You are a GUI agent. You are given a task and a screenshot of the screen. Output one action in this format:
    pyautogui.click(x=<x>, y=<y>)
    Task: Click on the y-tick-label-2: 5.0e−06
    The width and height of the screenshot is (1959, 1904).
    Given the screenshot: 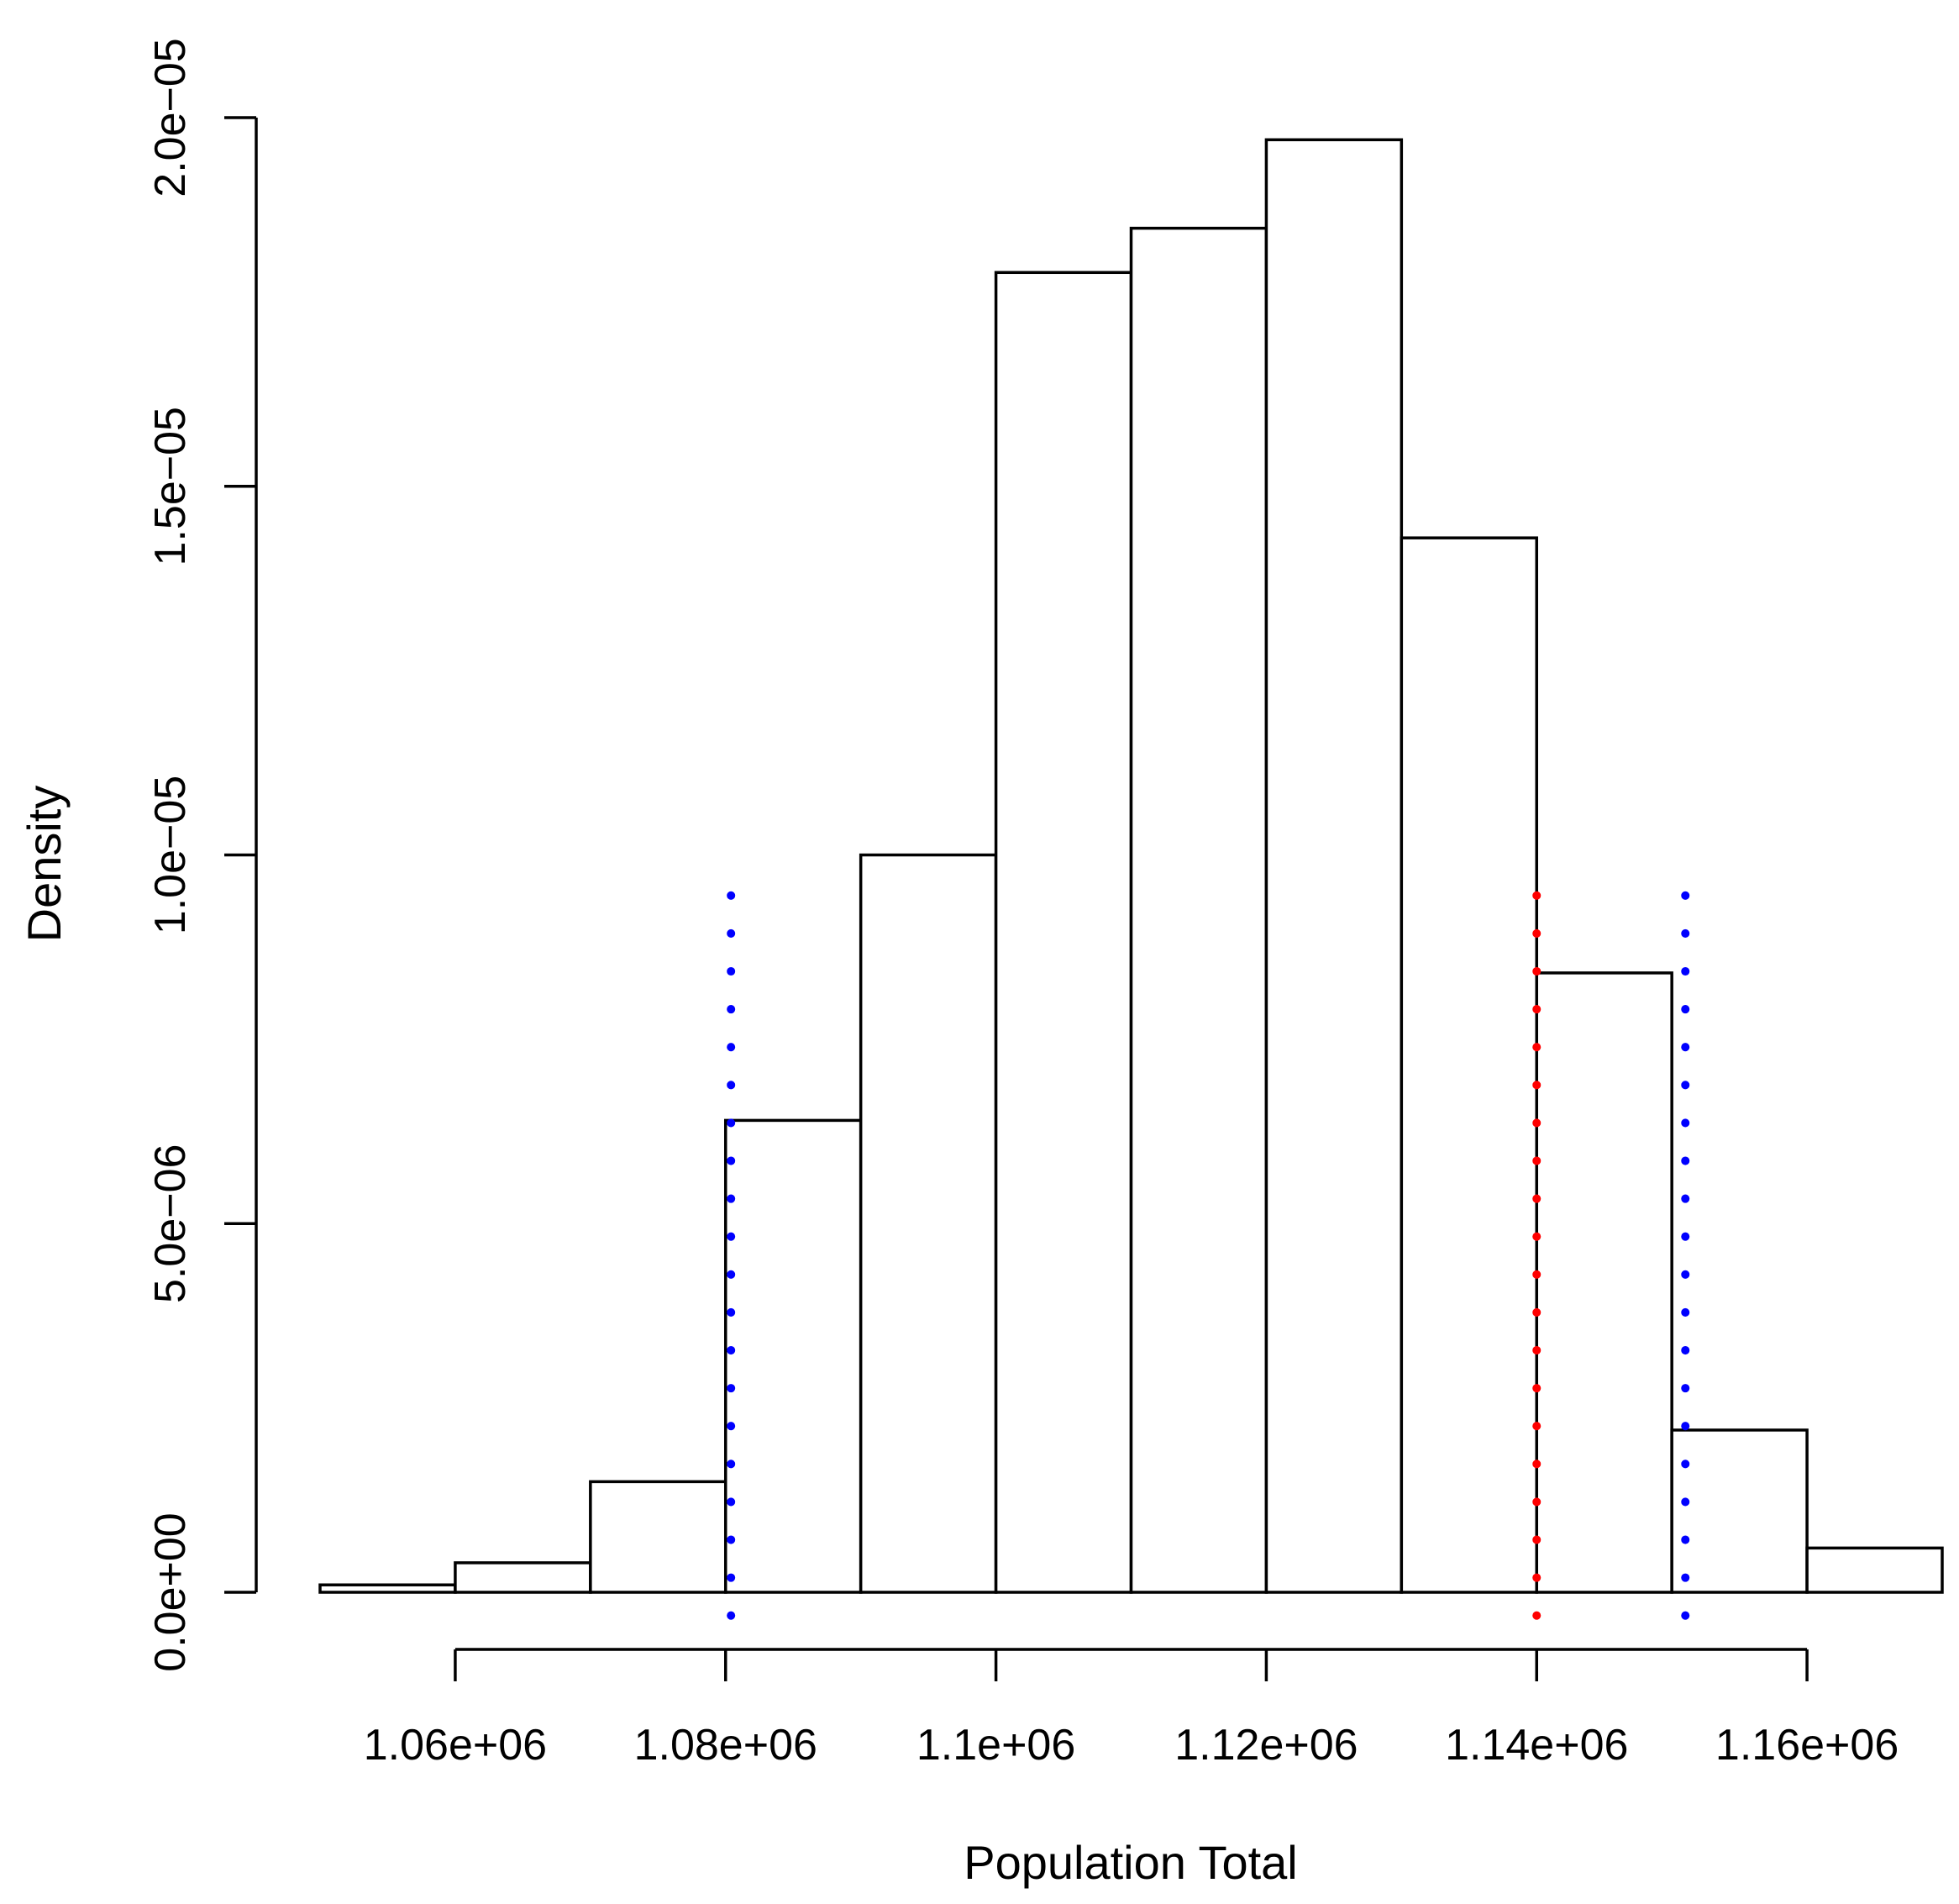 What is the action you would take?
    pyautogui.click(x=170, y=1223)
    